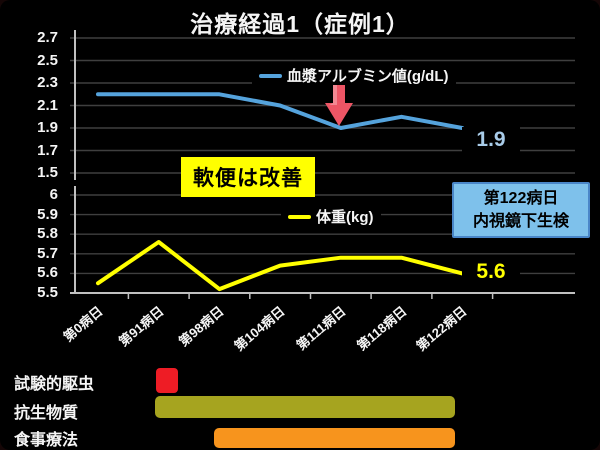  Describe the element at coordinates (345, 217) in the screenshot. I see `legend-weight-label: 体重(kg)` at that location.